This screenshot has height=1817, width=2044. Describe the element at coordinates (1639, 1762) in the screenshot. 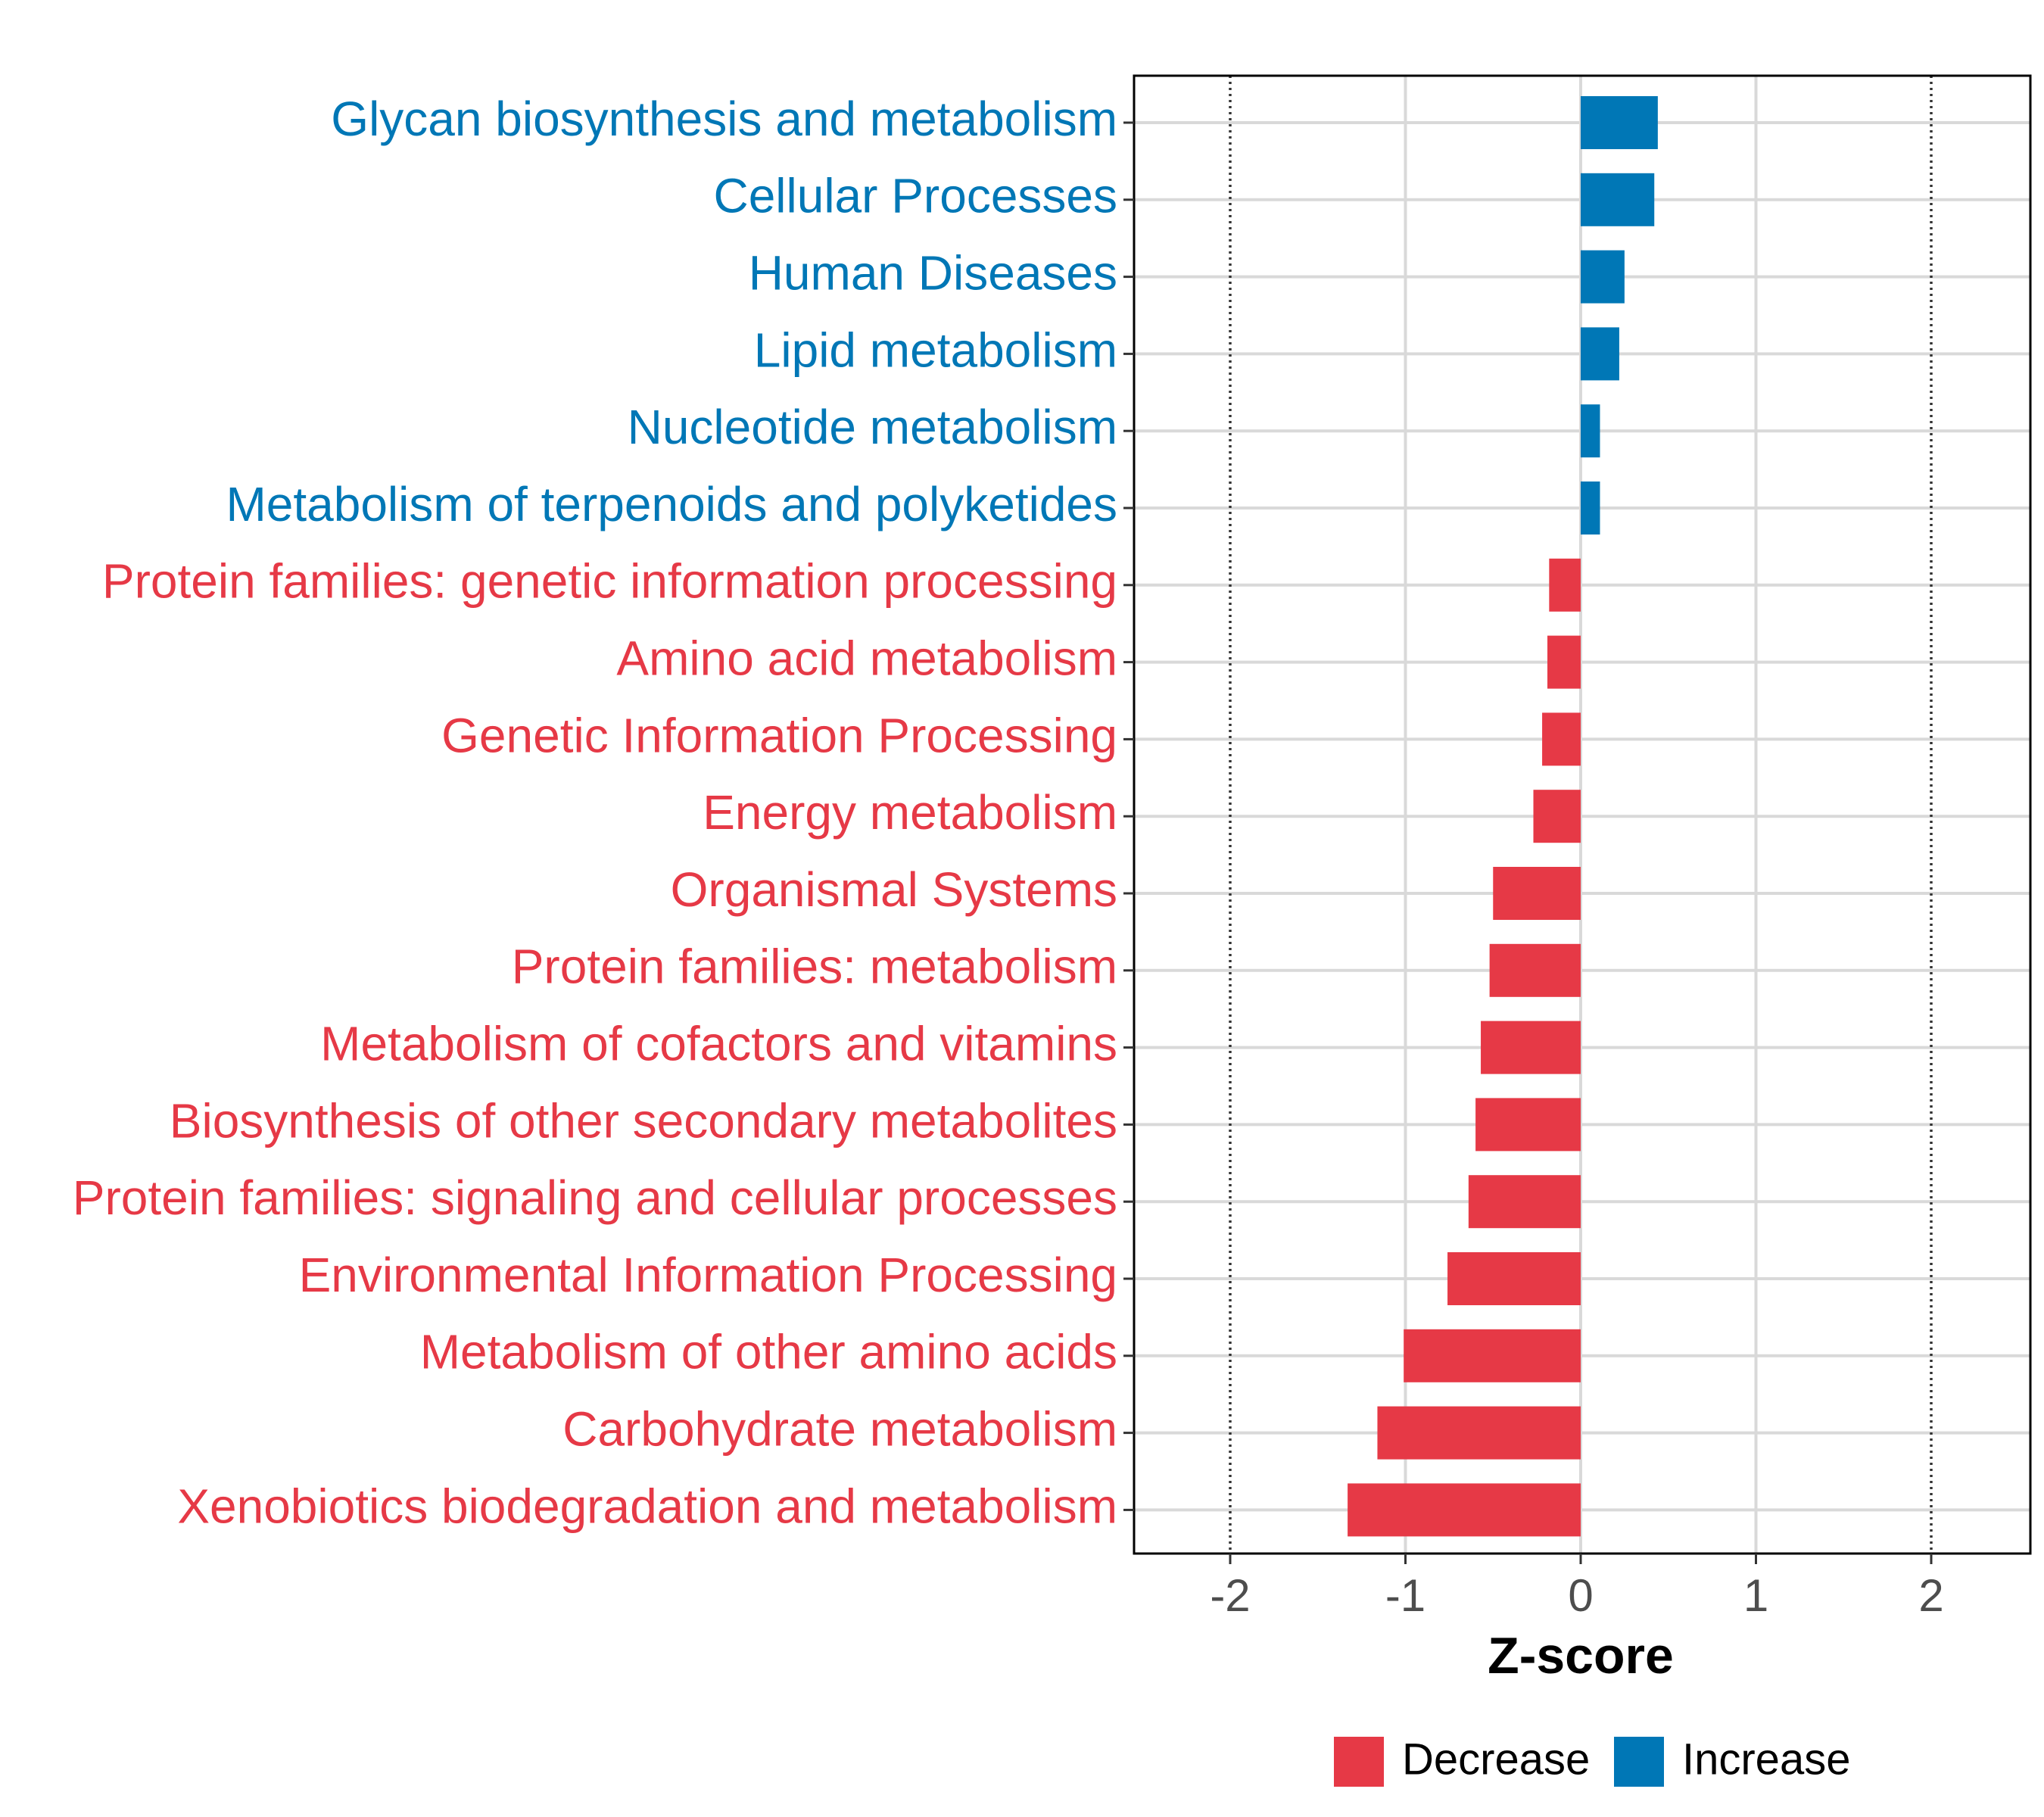

I see `legend-swatch-increase` at that location.